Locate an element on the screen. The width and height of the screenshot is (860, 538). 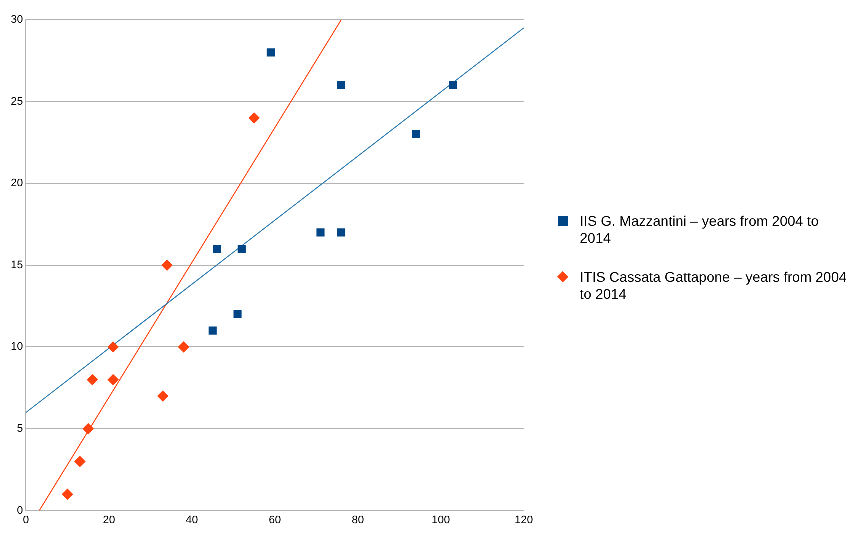
legend-label: ITIS Cassata Gattapone – years from 2004 to 2014 is located at coordinates (714, 286).